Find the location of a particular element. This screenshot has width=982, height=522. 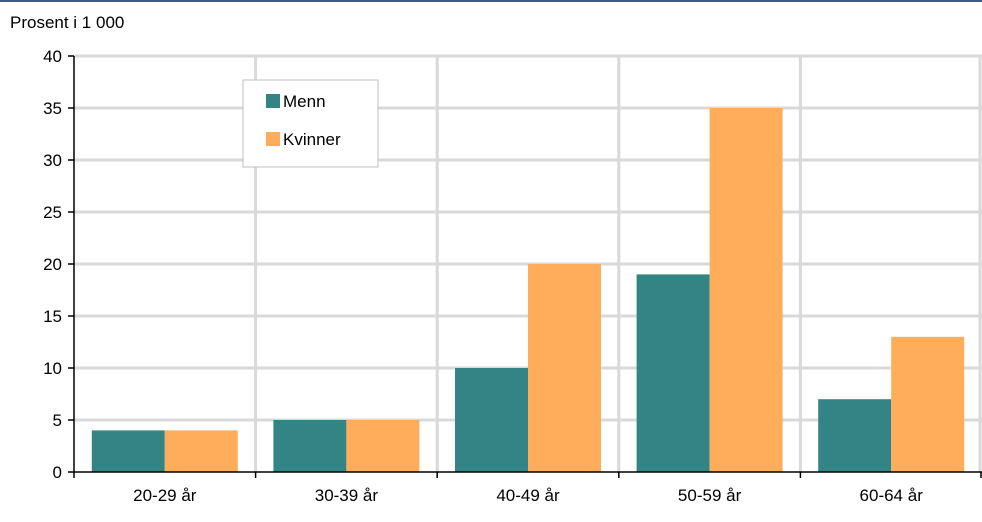

legend-label-kvinner: Kvinner is located at coordinates (312, 139).